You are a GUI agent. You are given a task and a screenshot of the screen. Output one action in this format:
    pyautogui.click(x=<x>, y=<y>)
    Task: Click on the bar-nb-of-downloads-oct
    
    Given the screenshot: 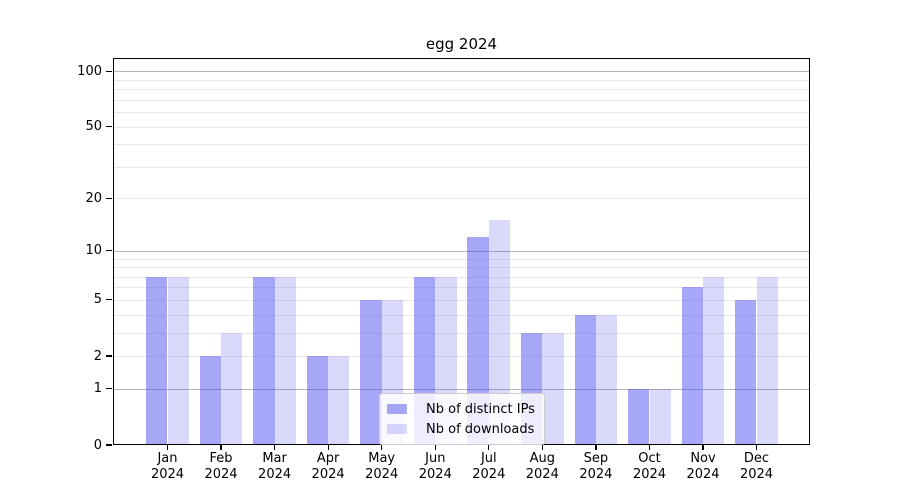 What is the action you would take?
    pyautogui.click(x=660, y=416)
    